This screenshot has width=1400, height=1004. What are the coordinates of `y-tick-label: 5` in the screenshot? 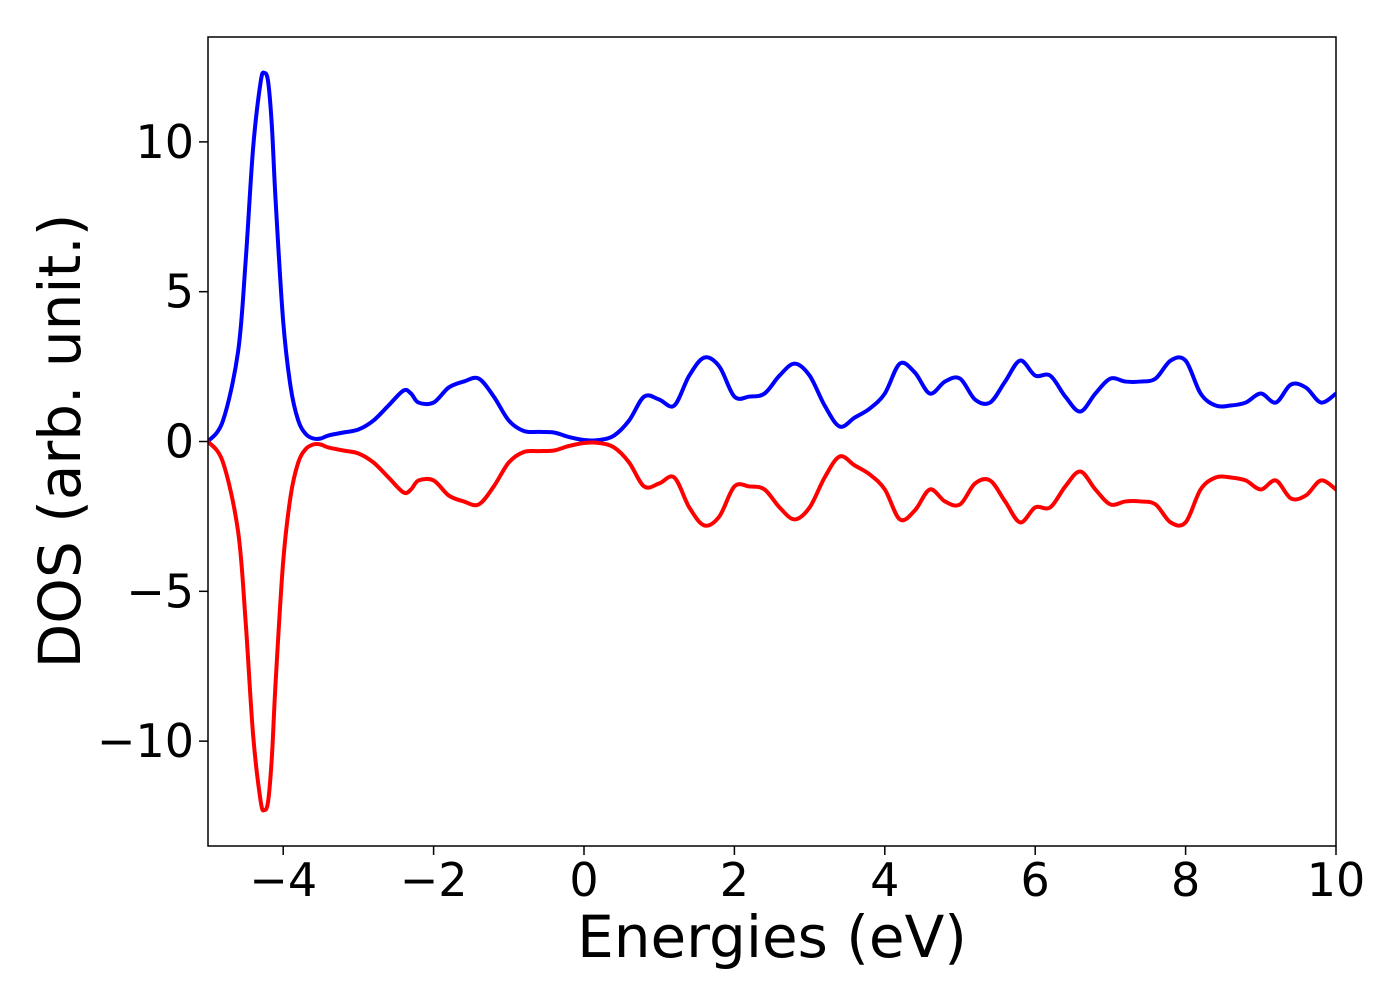 It's located at (179, 292).